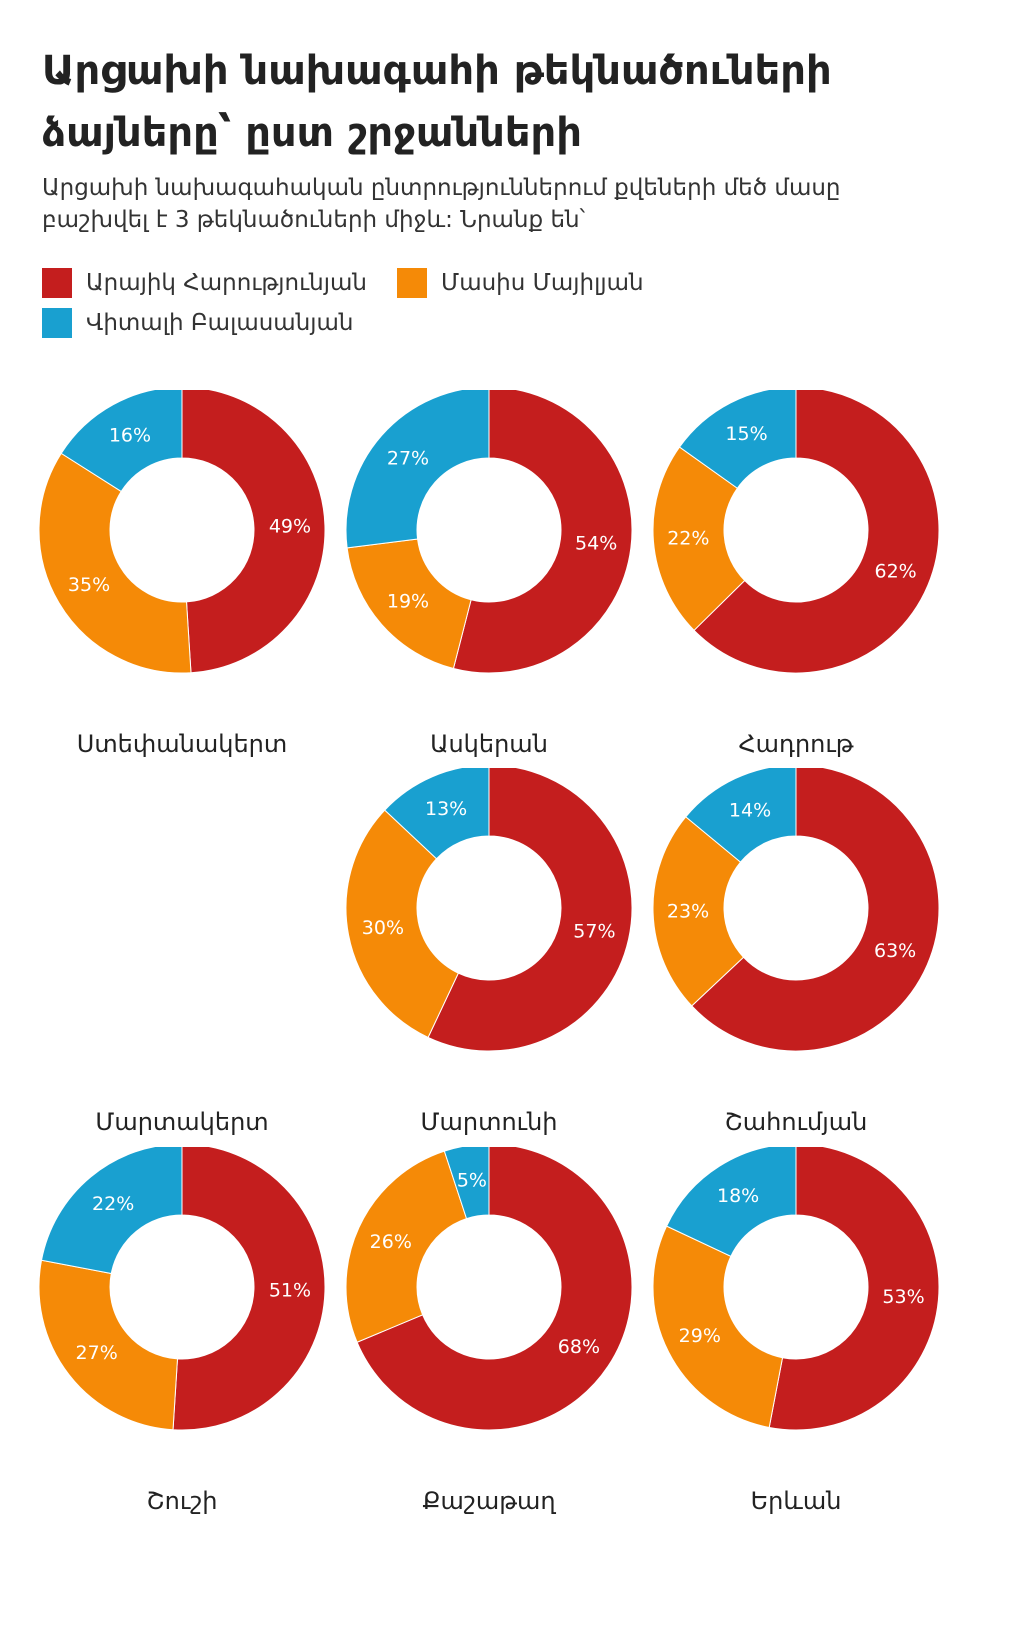 This screenshot has width=1028, height=1652. What do you see at coordinates (895, 572) in the screenshot?
I see `data-label-harutyunyan-region-3: 62%` at bounding box center [895, 572].